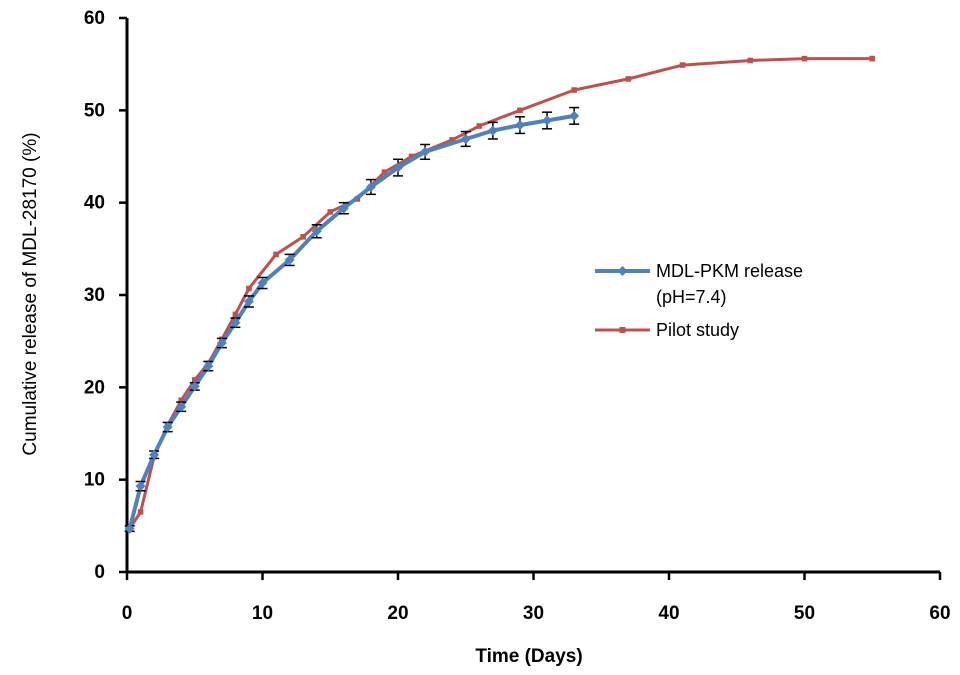 The width and height of the screenshot is (960, 675). I want to click on x-tick-label: 0, so click(127, 613).